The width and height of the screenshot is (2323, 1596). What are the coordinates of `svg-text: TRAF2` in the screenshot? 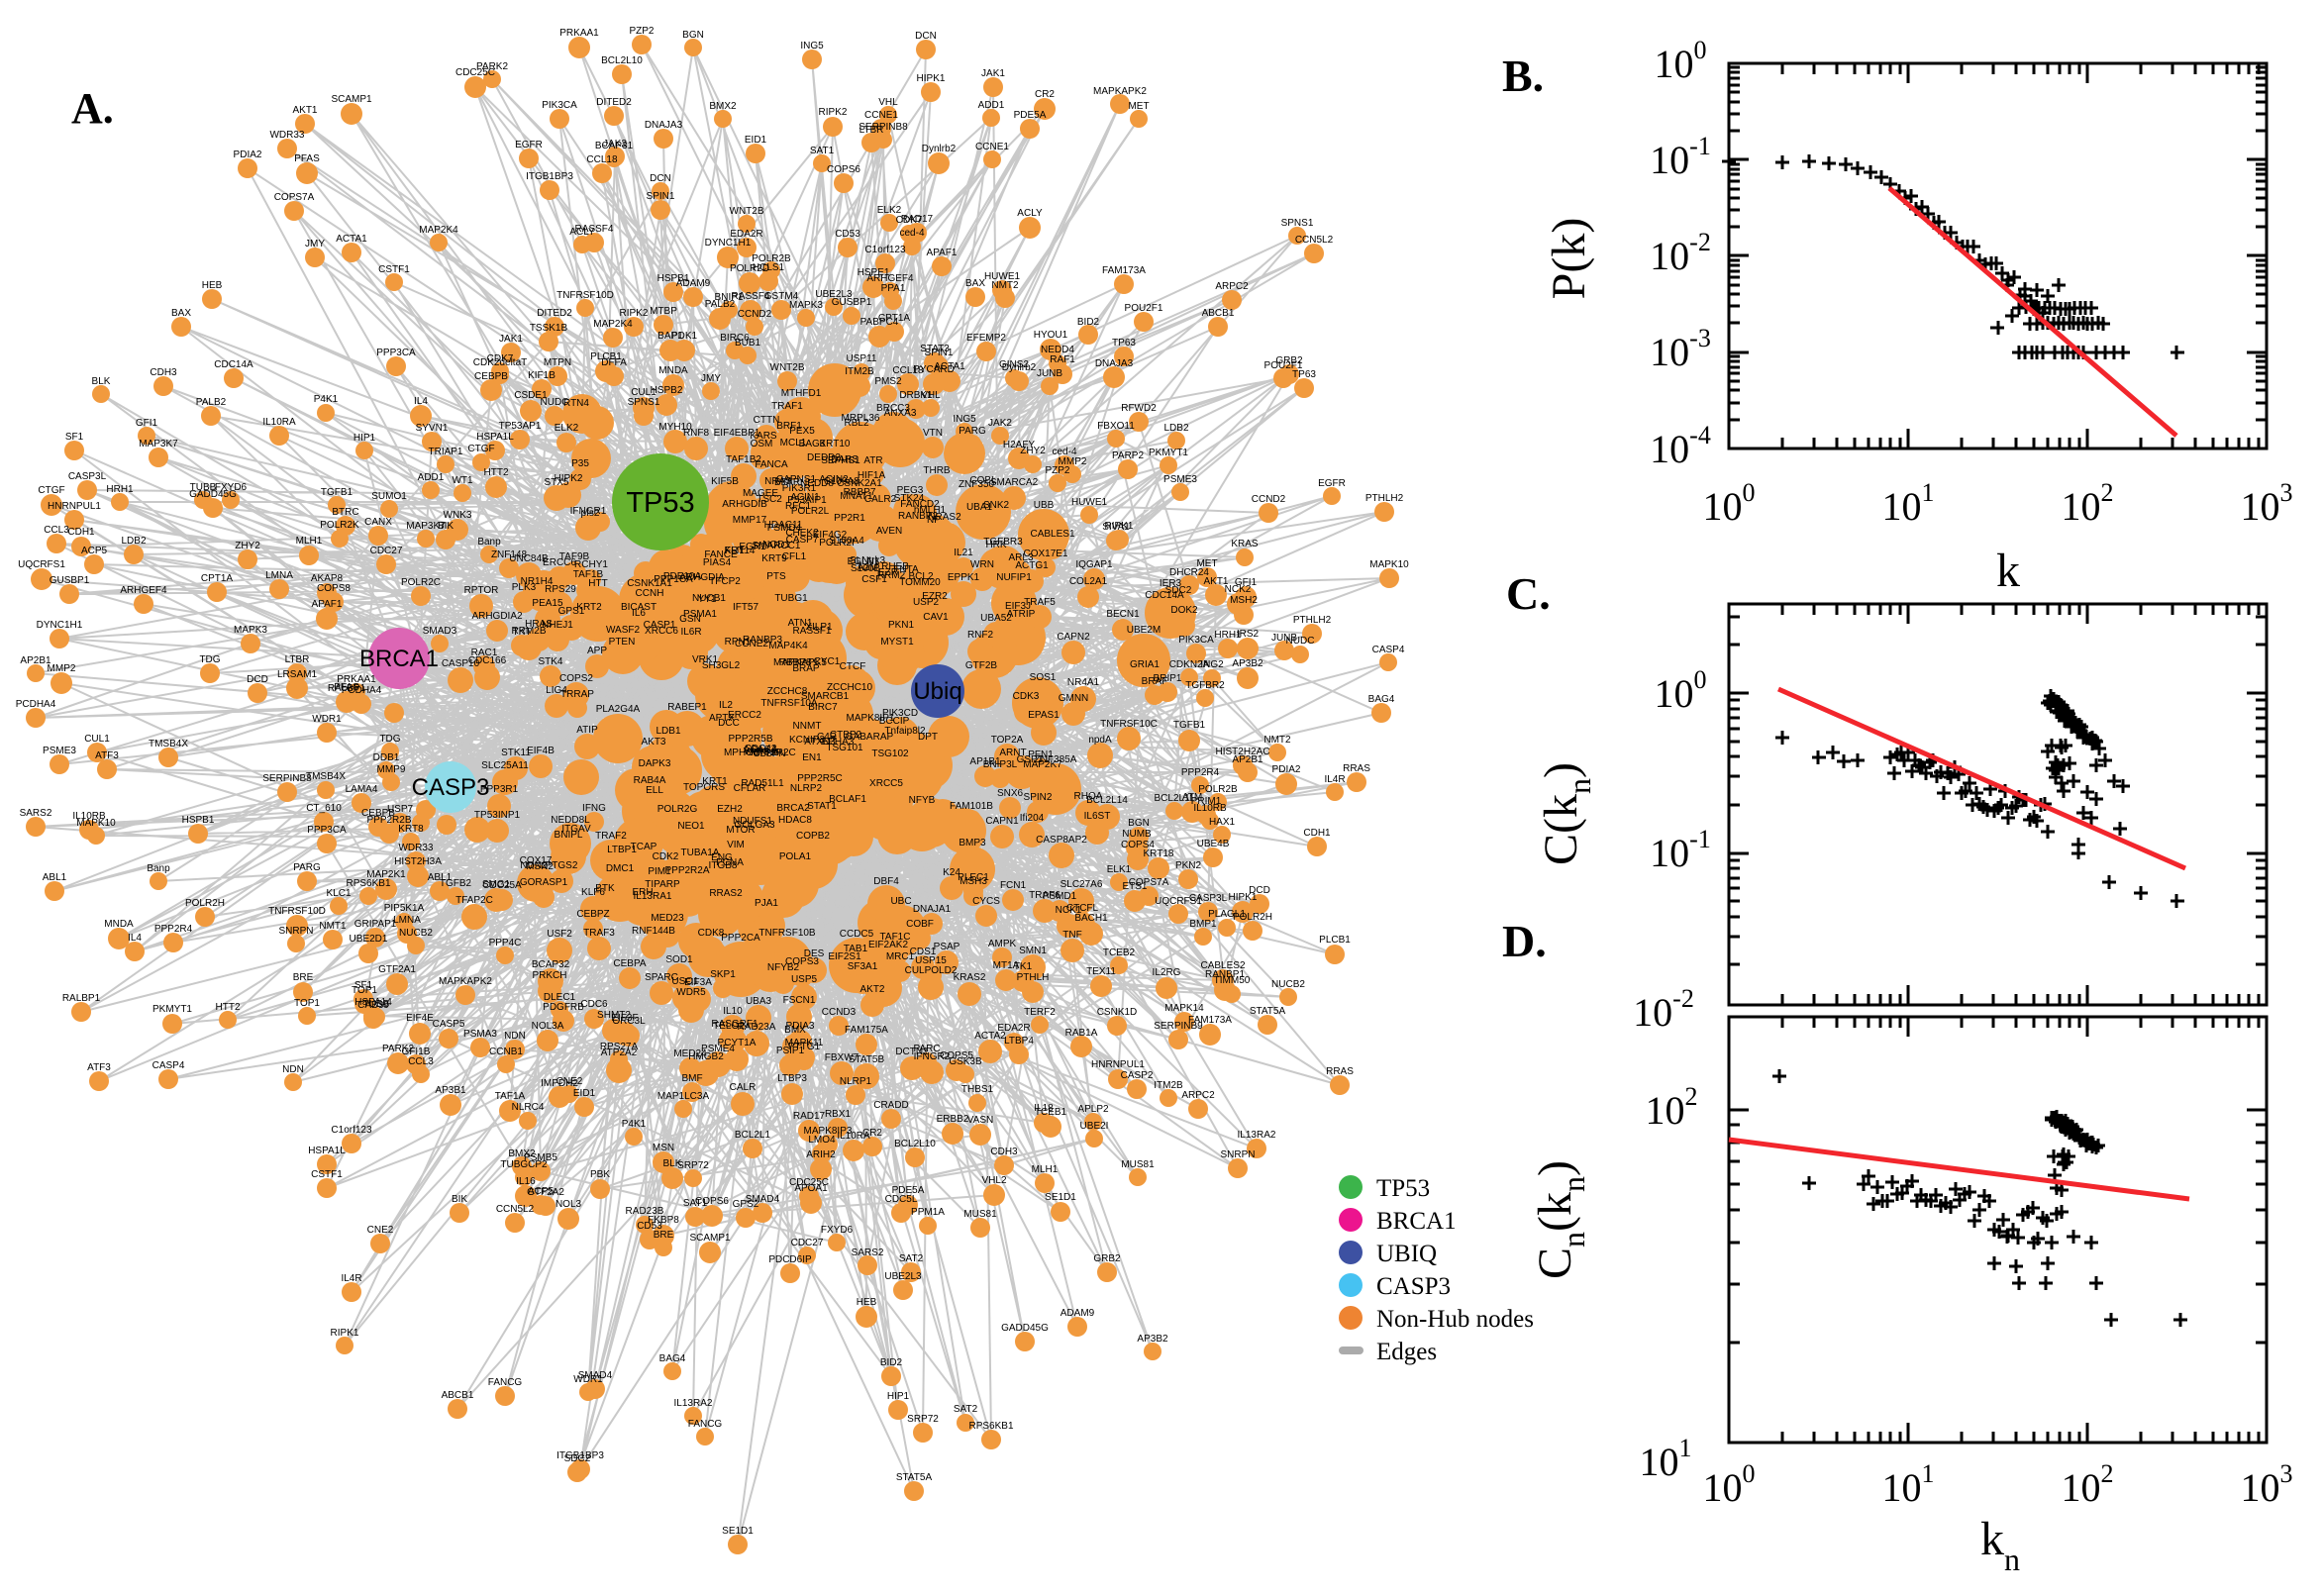 It's located at (611, 836).